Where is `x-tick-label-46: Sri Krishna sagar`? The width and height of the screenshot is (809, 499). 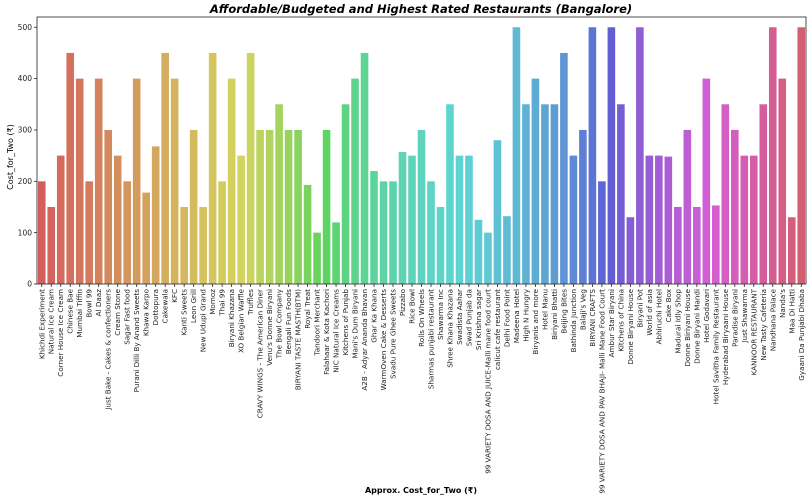 x-tick-label-46: Sri Krishna sagar is located at coordinates (478, 319).